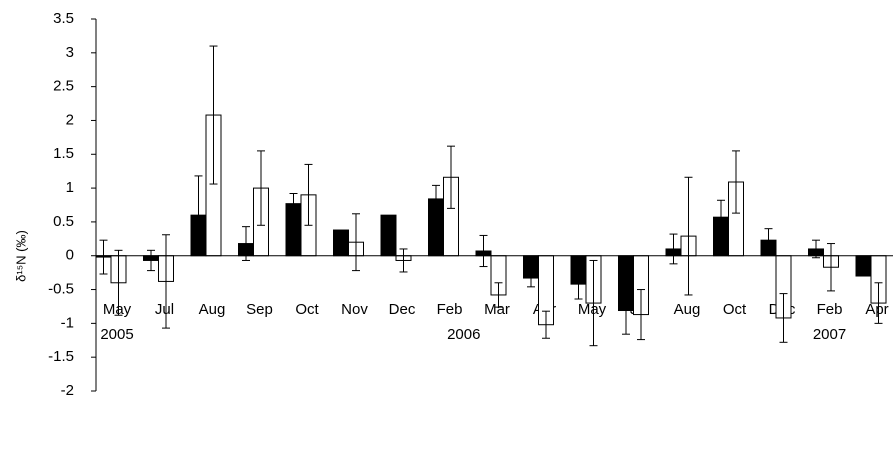 Image resolution: width=893 pixels, height=455 pixels. What do you see at coordinates (70, 119) in the screenshot?
I see `y-tick-label: 2` at bounding box center [70, 119].